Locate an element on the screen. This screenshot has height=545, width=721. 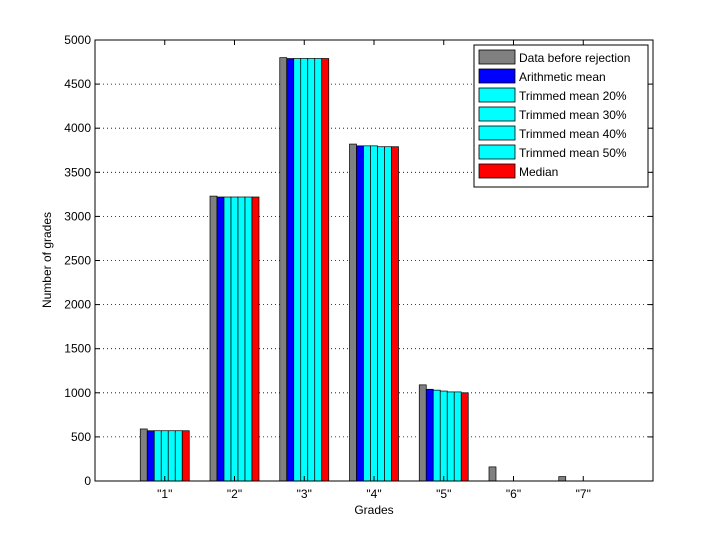
y-tick-label: 1000 is located at coordinates (77, 393).